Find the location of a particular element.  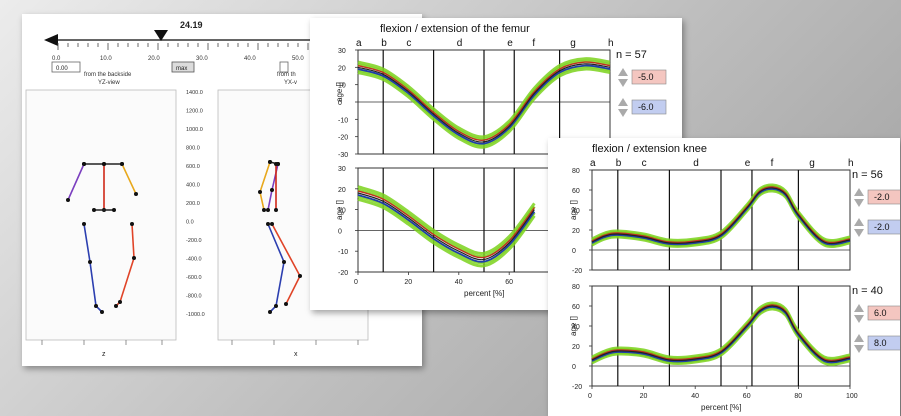

slider-extra-field is located at coordinates (284, 67).